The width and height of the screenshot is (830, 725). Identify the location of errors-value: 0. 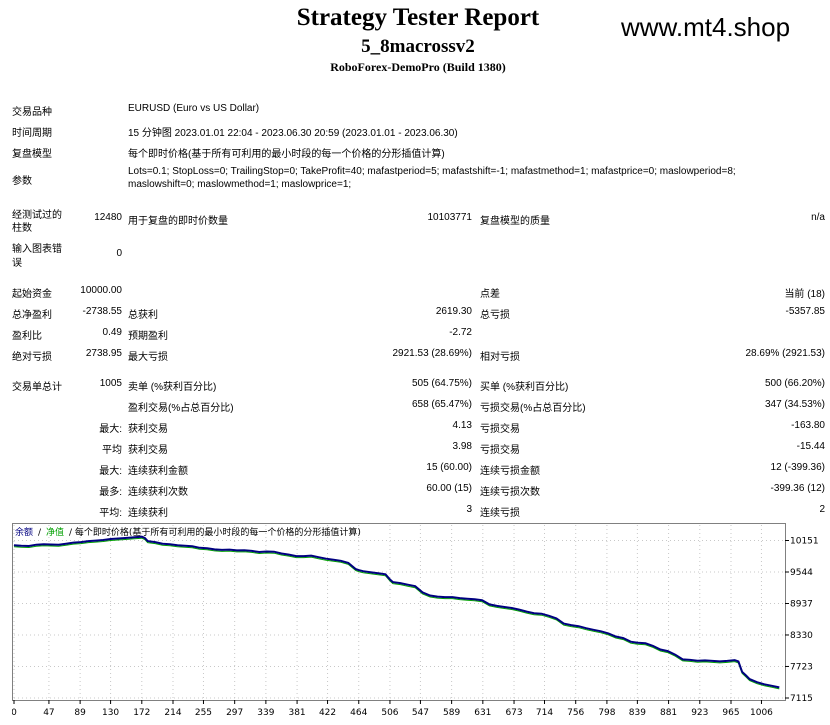
(119, 253).